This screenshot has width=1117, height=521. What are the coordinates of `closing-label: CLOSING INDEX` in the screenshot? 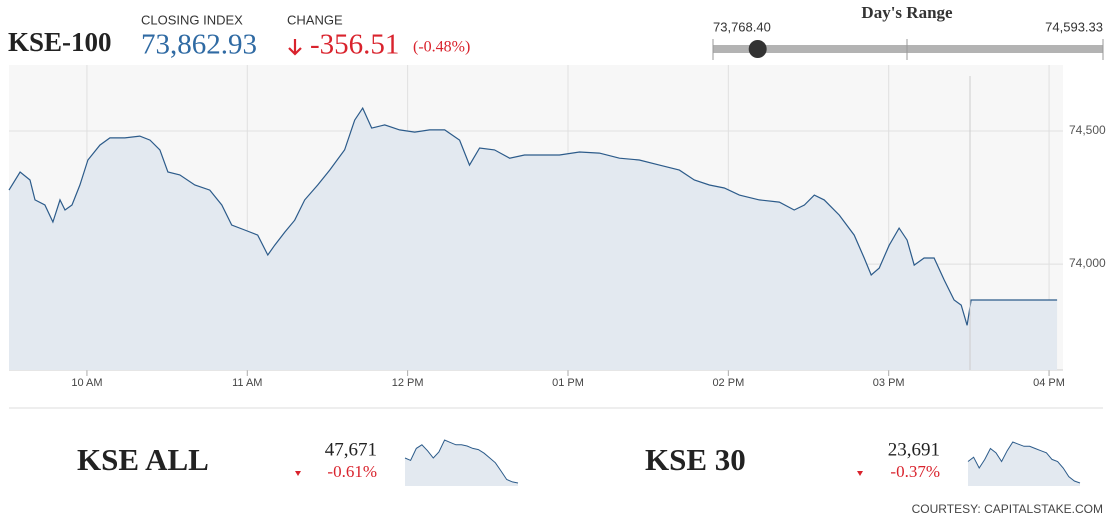 It's located at (192, 19).